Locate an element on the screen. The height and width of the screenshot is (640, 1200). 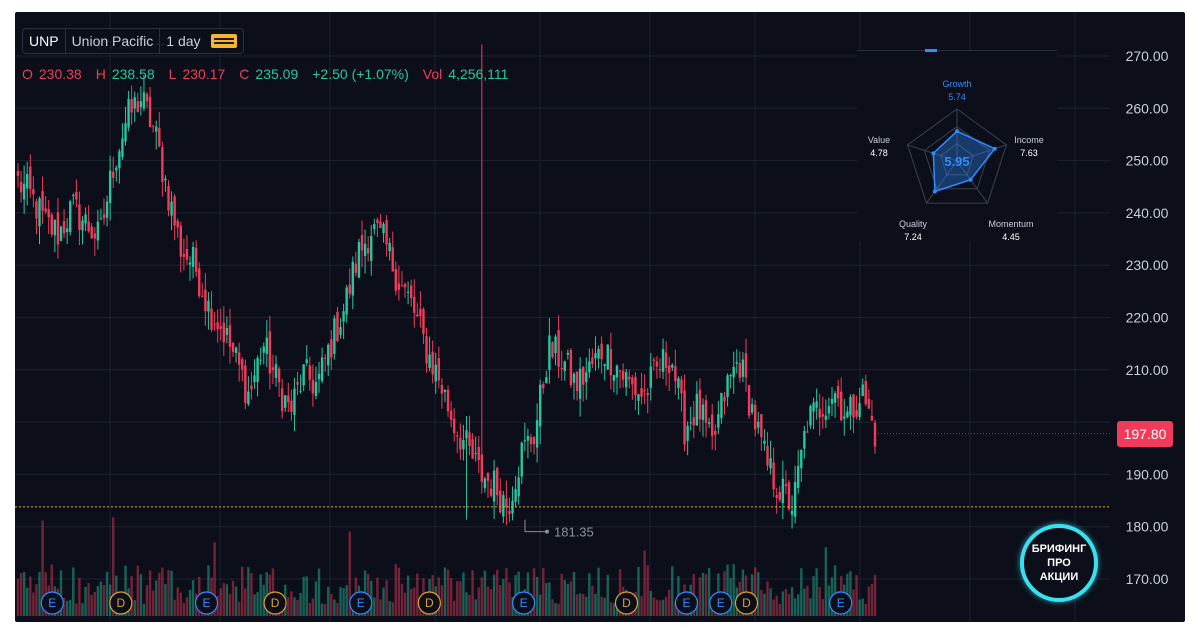
radar-grid-ring is located at coordinates (957, 158).